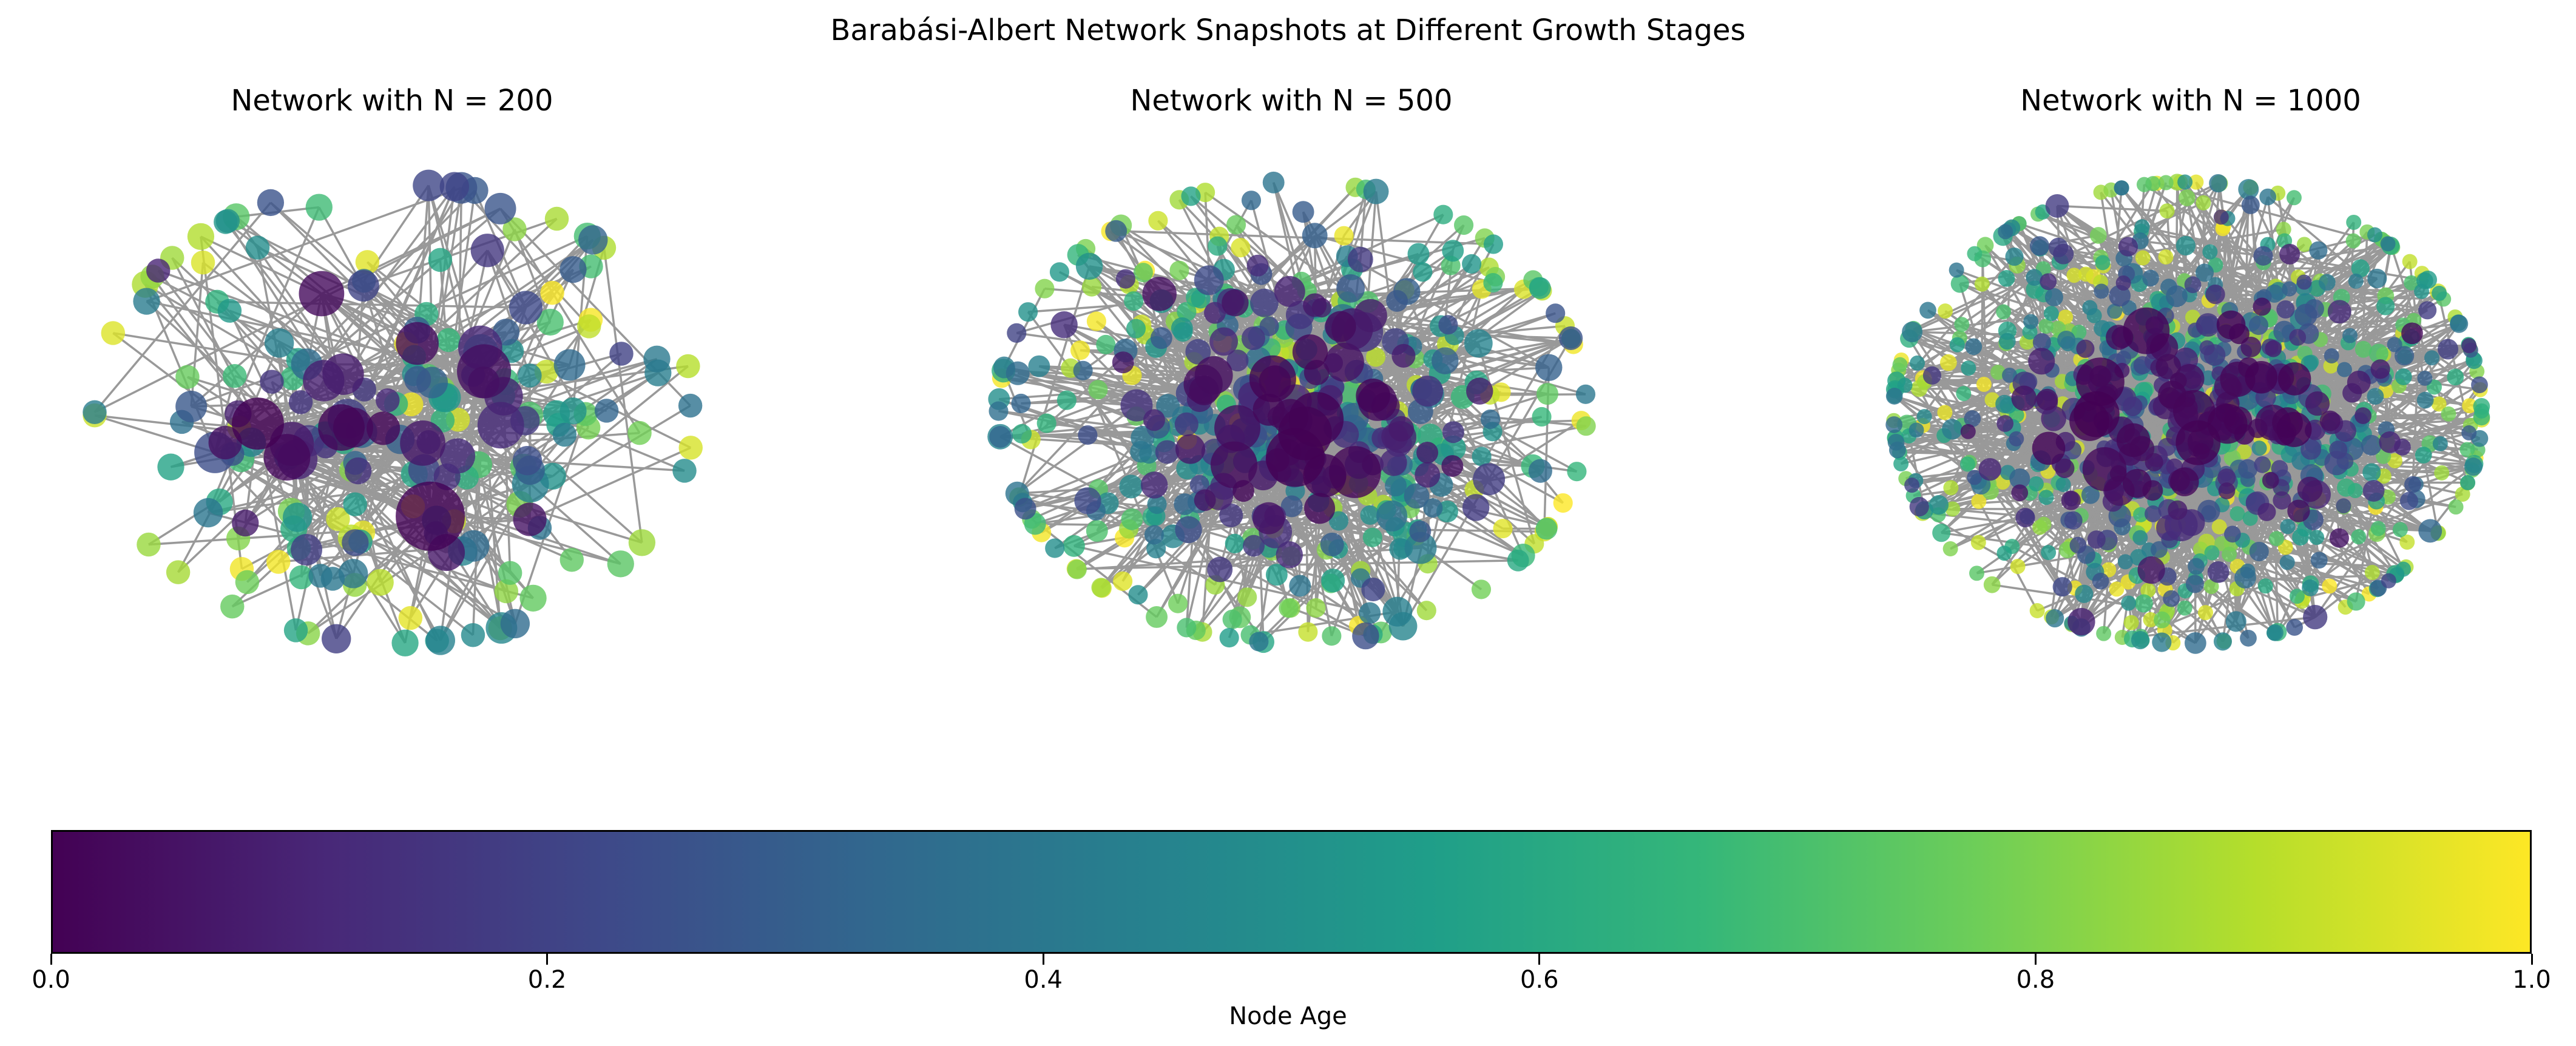 This screenshot has height=1046, width=2576. Describe the element at coordinates (2187, 414) in the screenshot. I see `network-graph-n1000` at that location.